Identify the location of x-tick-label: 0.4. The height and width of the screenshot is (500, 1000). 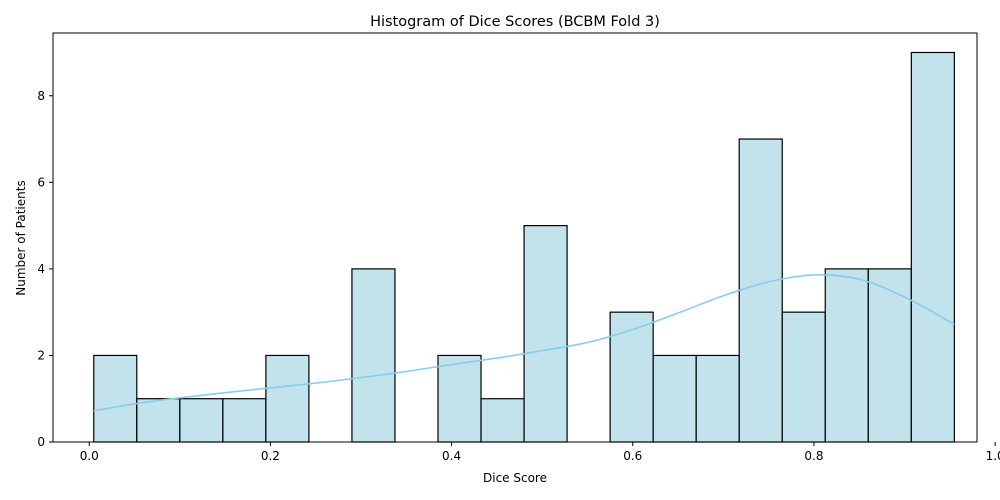
(451, 456).